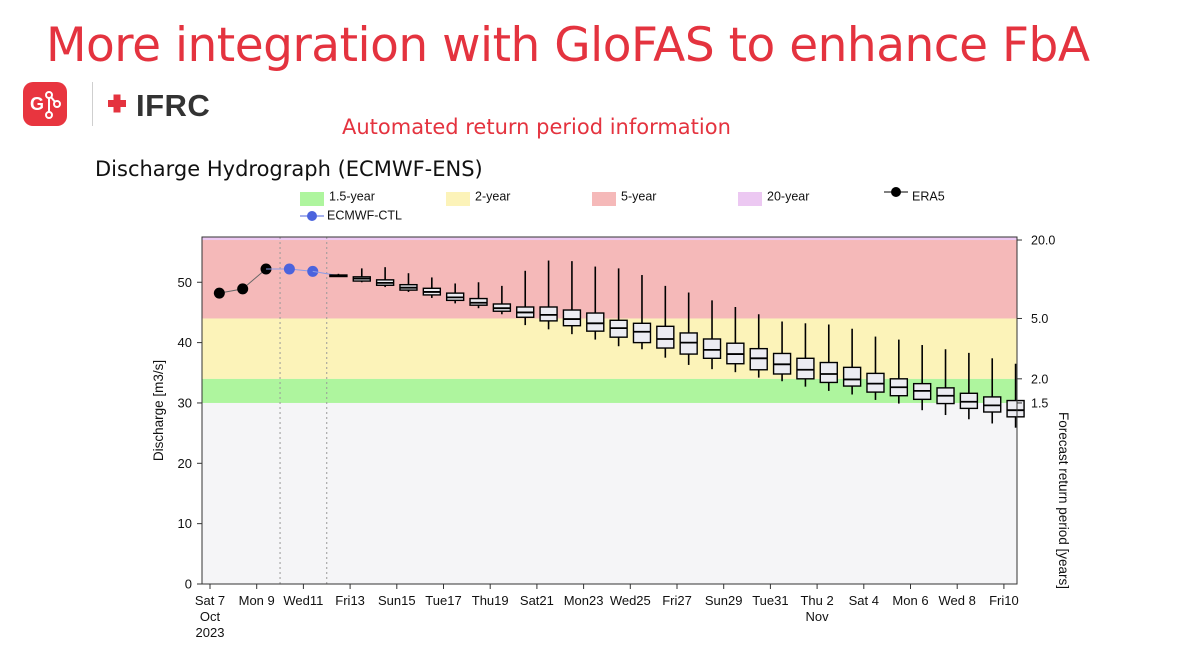  I want to click on x-tick-label: Fri10, so click(1004, 600).